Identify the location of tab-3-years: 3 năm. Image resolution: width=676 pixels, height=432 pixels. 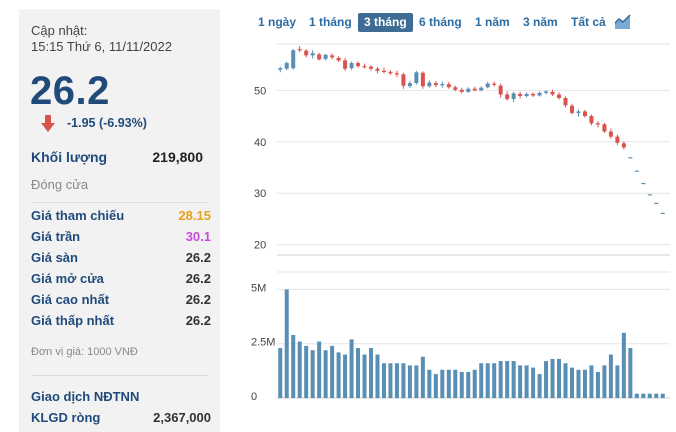
(540, 22).